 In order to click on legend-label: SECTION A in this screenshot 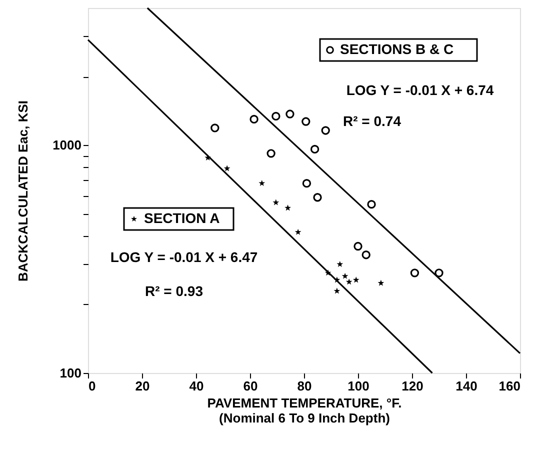, I will do `click(182, 218)`.